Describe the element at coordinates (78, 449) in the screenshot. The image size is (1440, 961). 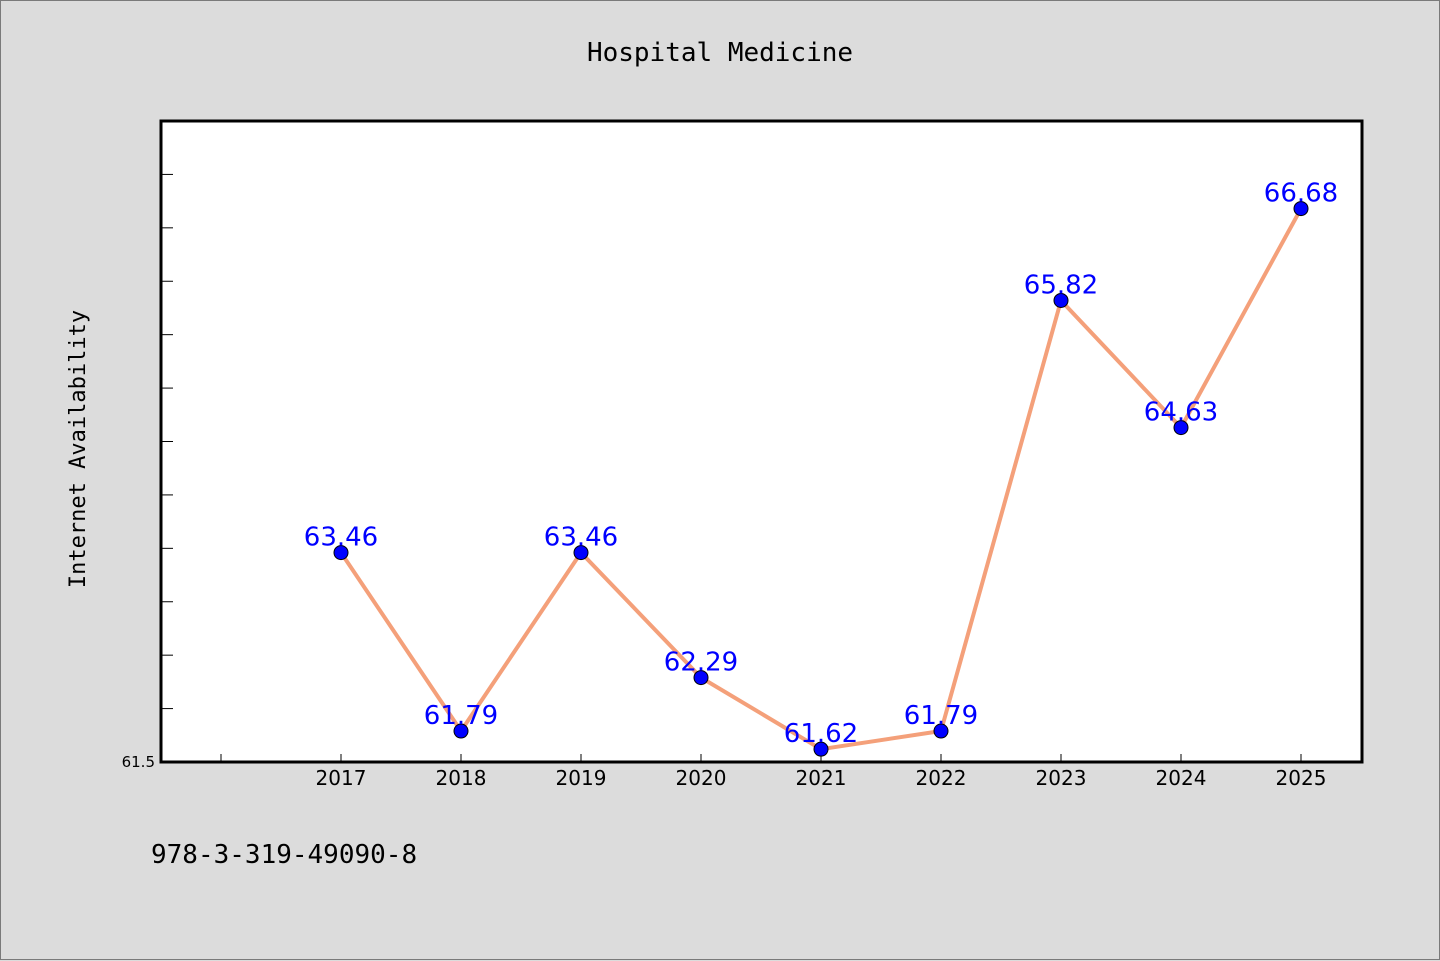
I see `y-axis-label: Internet Availability` at that location.